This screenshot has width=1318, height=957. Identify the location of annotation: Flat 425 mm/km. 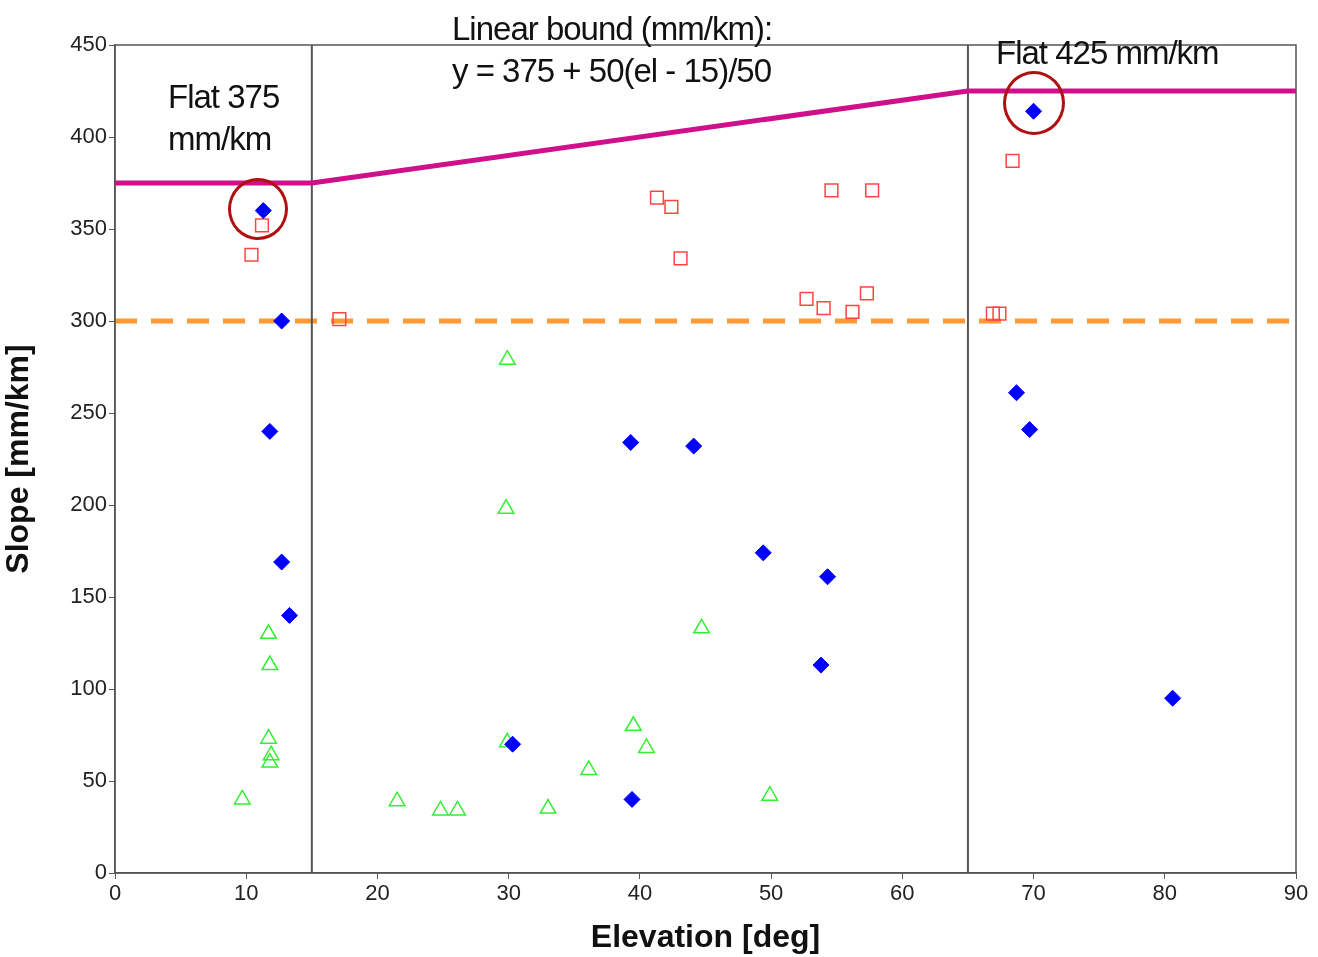
(1107, 53).